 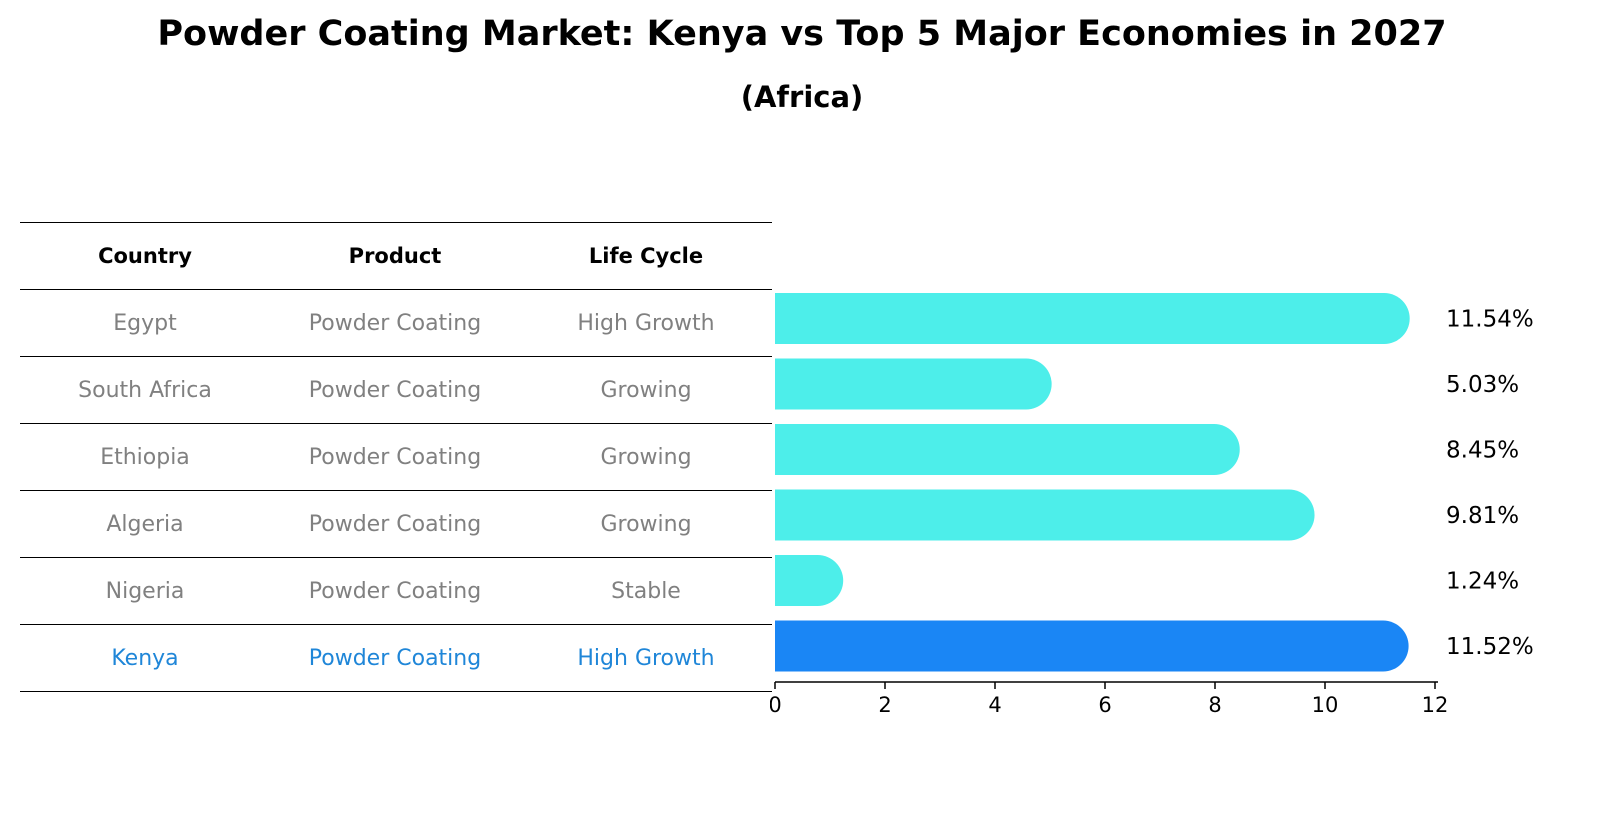 What do you see at coordinates (913, 384) in the screenshot?
I see `bar-south-africa` at bounding box center [913, 384].